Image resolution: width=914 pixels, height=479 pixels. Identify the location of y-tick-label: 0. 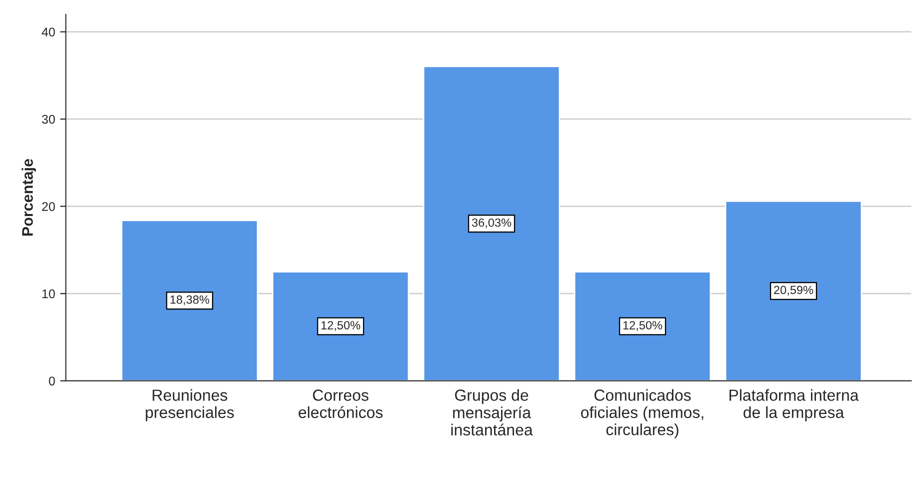
(51, 381).